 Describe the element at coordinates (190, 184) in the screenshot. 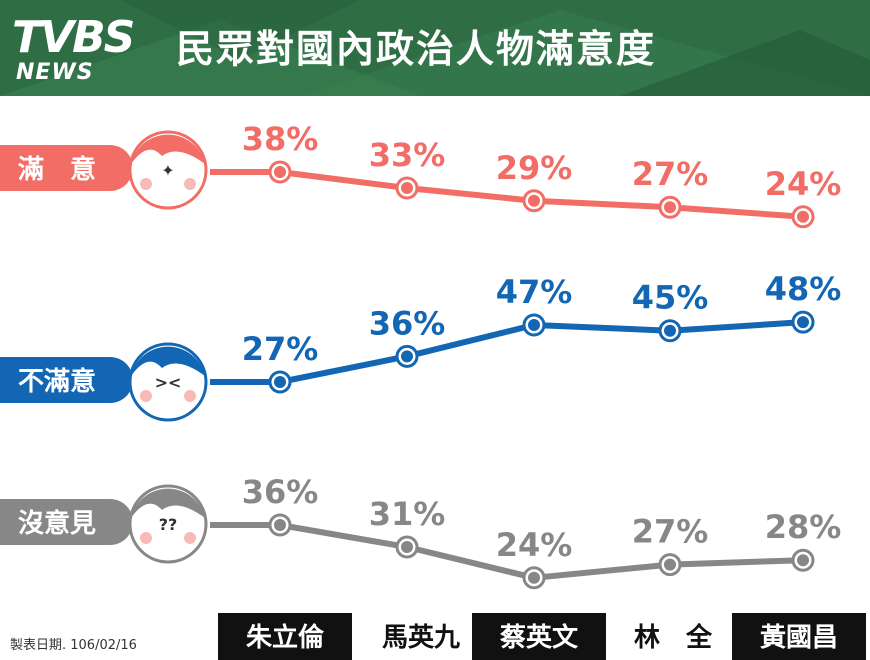

I see `face-cheek-right-satisfied` at that location.